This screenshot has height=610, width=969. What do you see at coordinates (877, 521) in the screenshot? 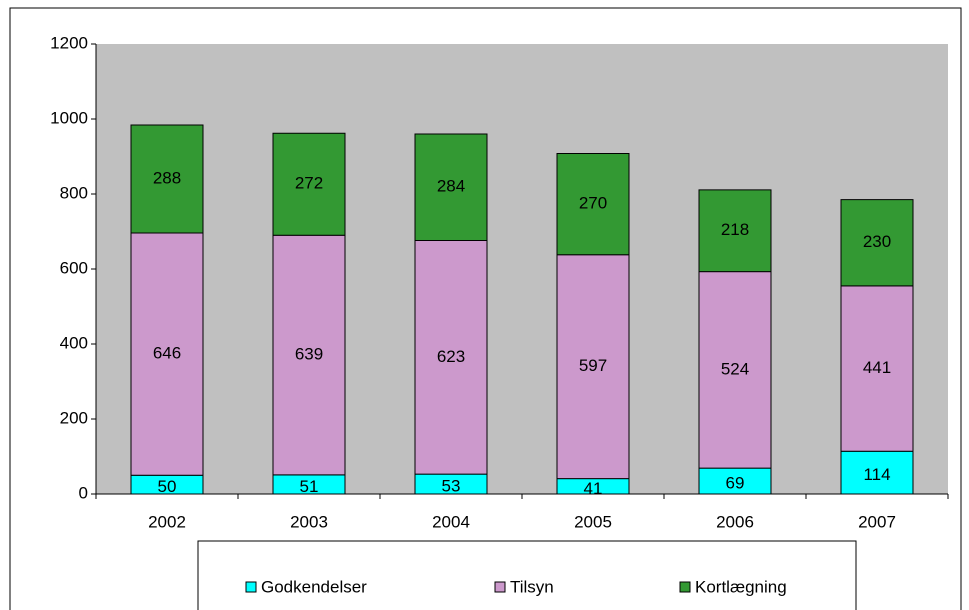
I see `x-tick-label: 2007` at bounding box center [877, 521].